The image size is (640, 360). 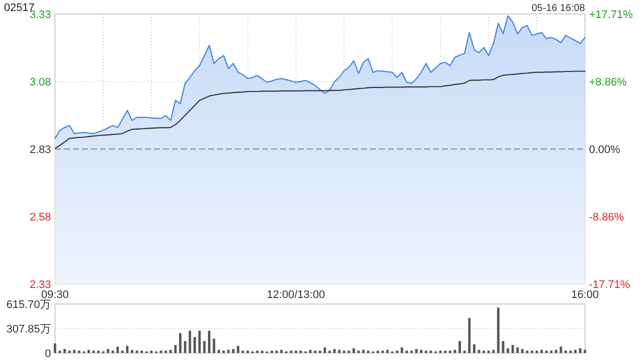 I want to click on y-tick-label: 615.70万, so click(x=28, y=305).